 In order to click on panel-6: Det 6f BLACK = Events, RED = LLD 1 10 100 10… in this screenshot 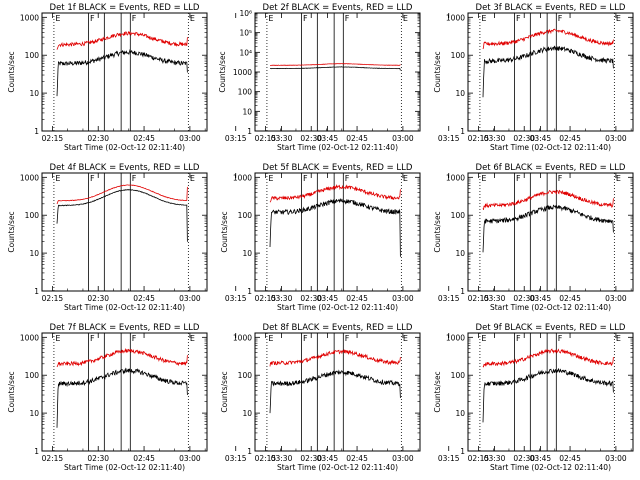, I will do `click(533, 237)`.